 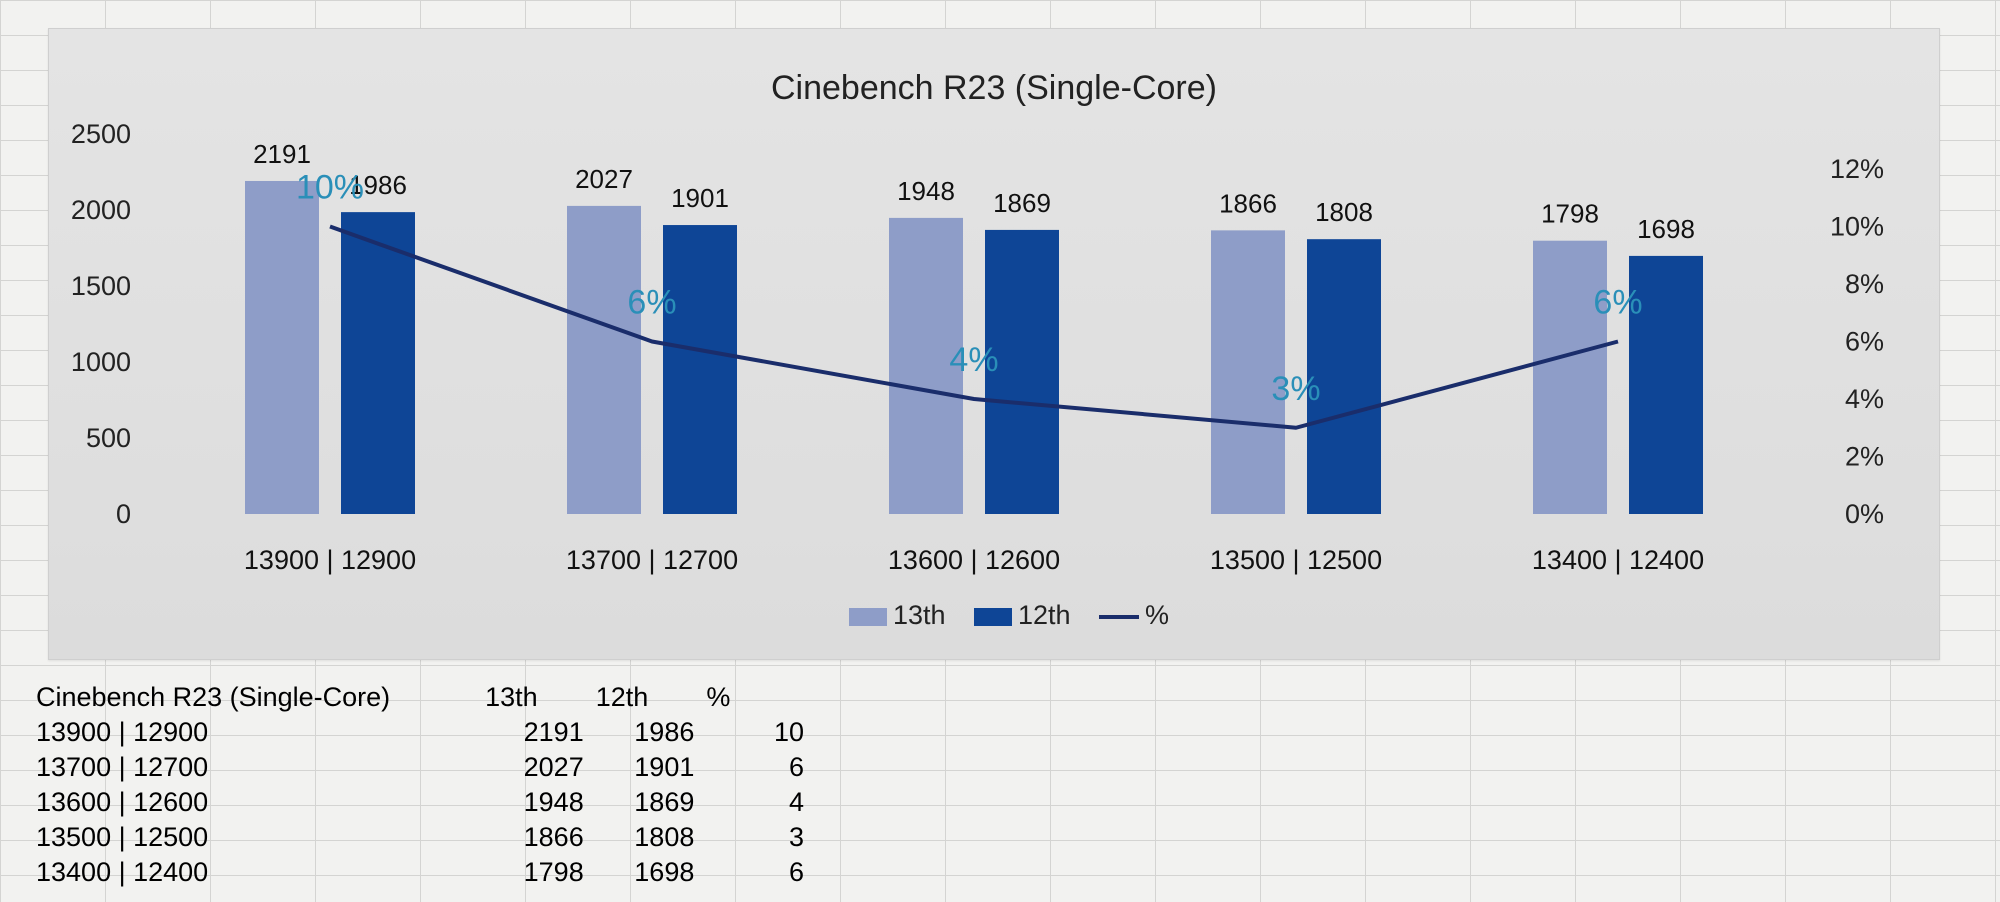 I want to click on table-row: 13900 | 12900 2191 1986 10, so click(x=420, y=732).